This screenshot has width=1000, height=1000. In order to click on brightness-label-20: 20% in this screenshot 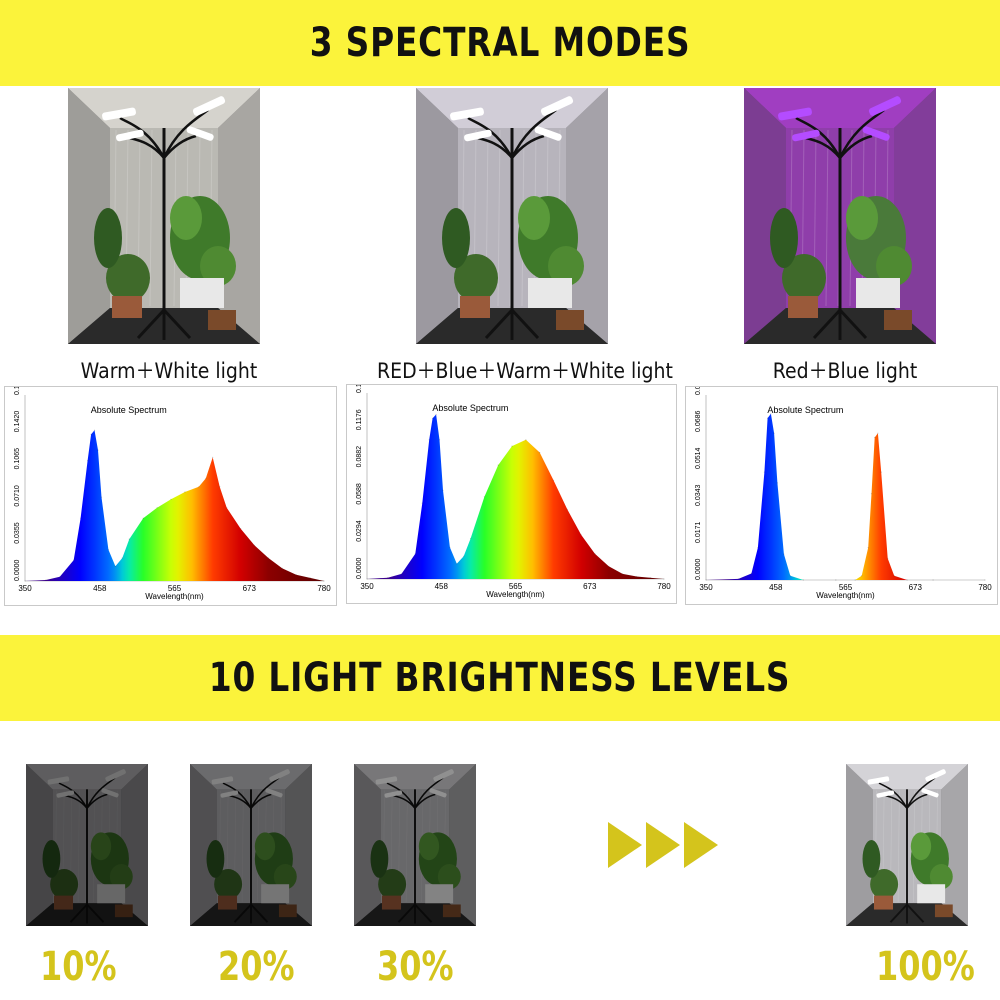, I will do `click(256, 967)`.